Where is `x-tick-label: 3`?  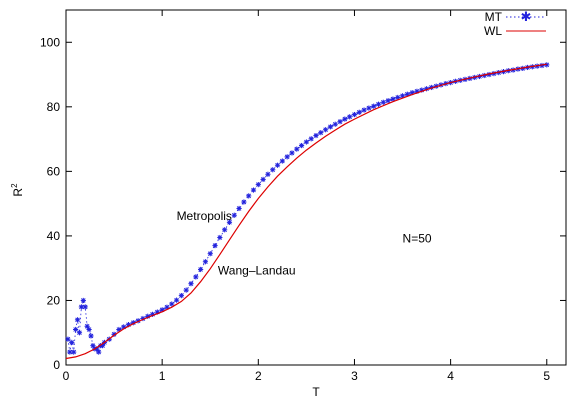
x-tick-label: 3 is located at coordinates (354, 376).